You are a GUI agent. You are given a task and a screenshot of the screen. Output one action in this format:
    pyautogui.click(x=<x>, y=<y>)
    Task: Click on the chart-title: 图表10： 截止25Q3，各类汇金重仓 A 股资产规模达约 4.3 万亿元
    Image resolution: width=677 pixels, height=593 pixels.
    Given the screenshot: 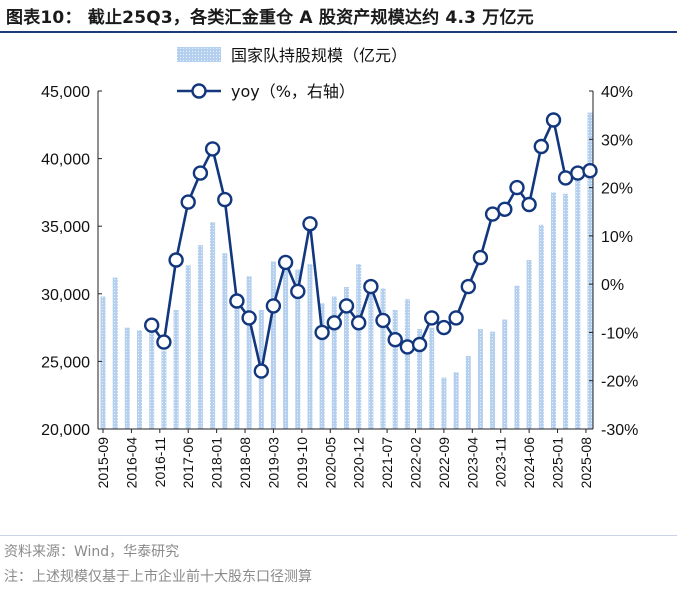 What is the action you would take?
    pyautogui.click(x=270, y=18)
    